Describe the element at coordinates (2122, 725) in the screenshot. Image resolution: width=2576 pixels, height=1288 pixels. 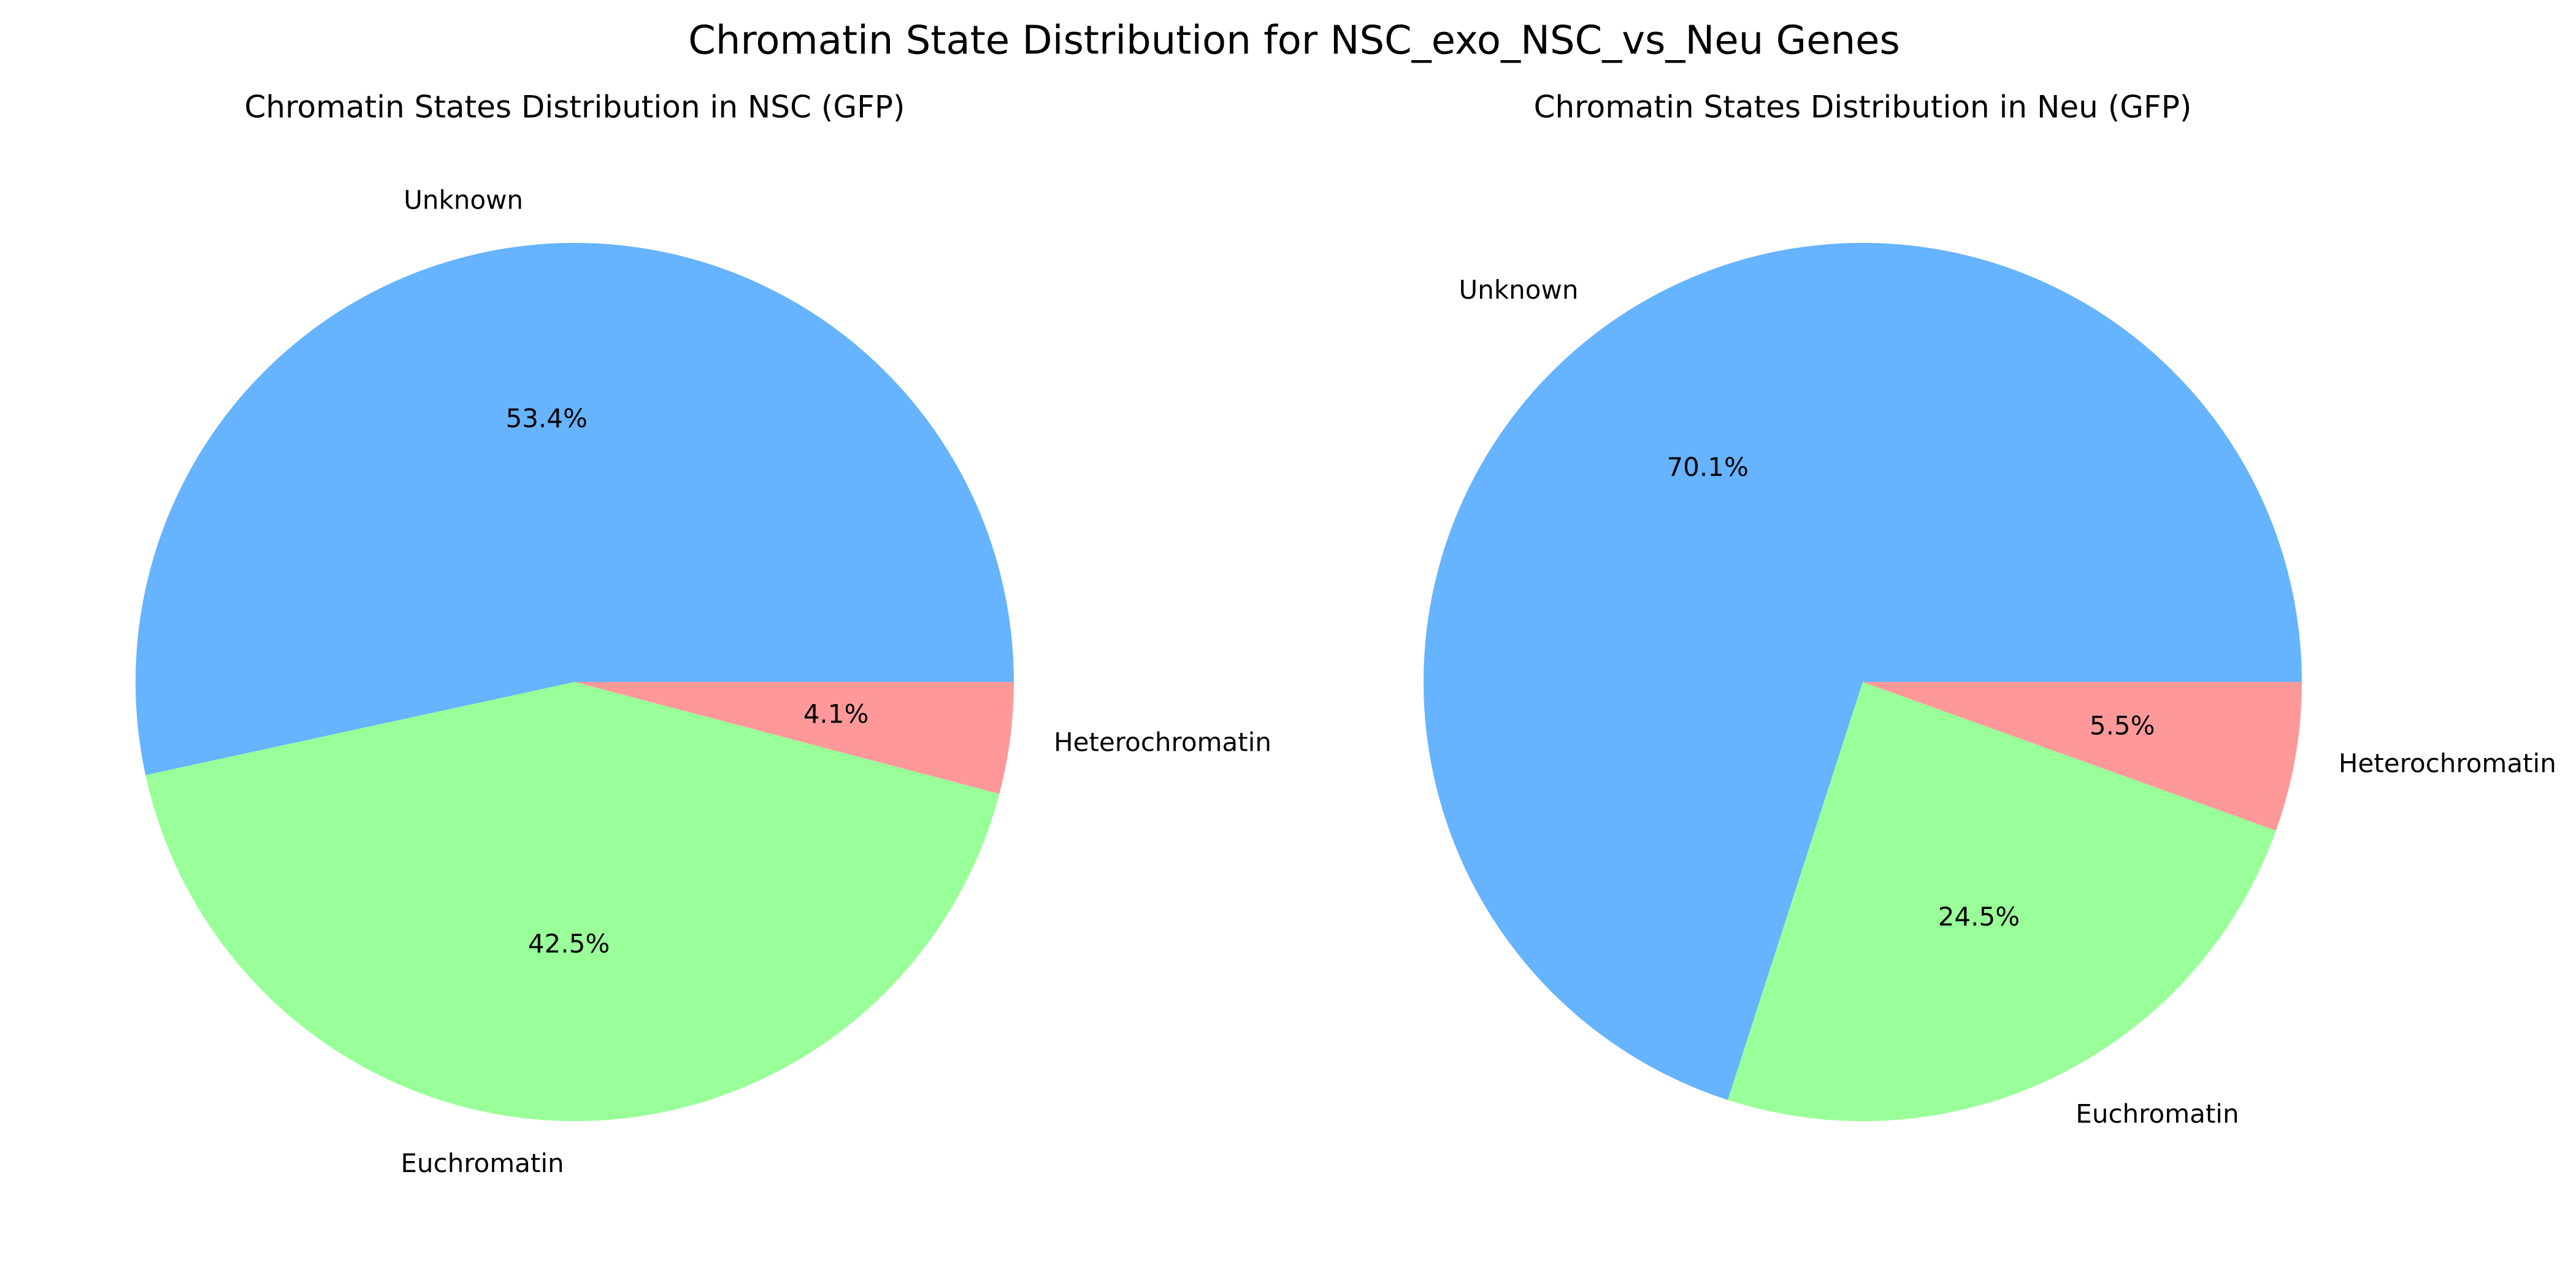
I see `slice-percent-heterochromatin: 5.5%` at that location.